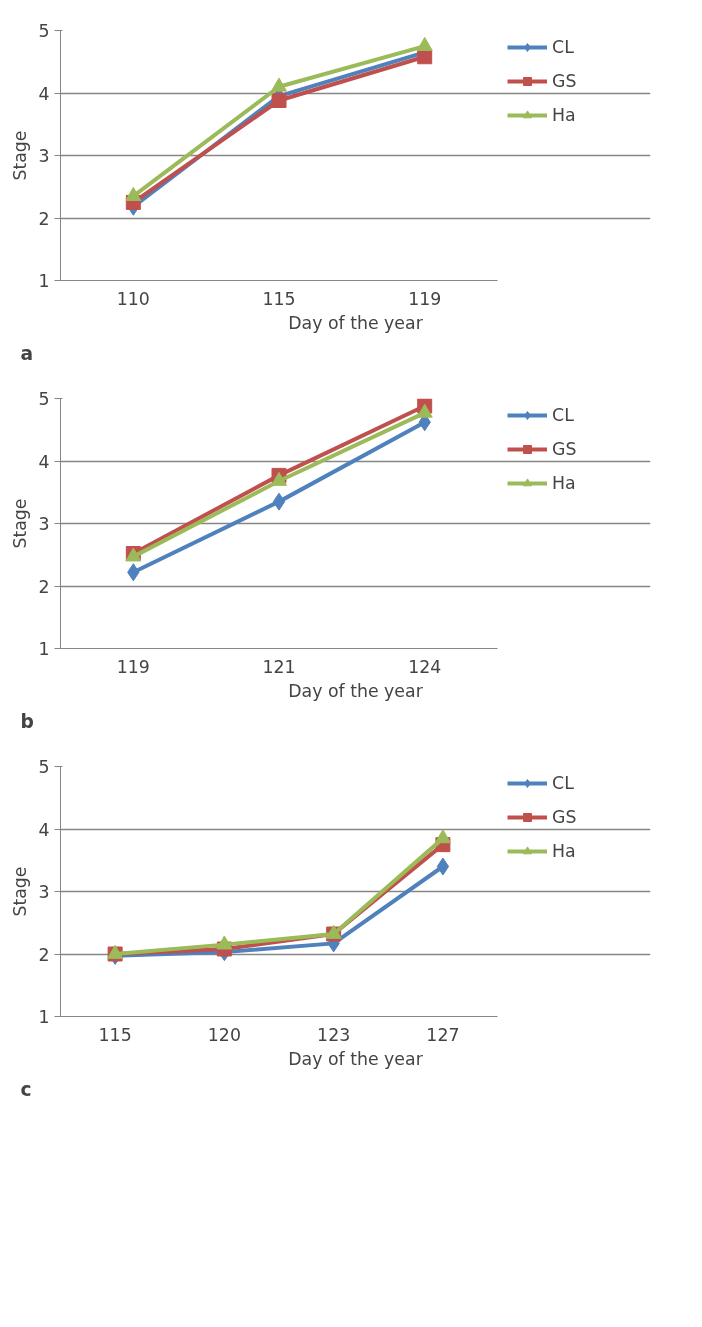 The width and height of the screenshot is (702, 1327). Describe the element at coordinates (27, 353) in the screenshot. I see `text: a` at that location.